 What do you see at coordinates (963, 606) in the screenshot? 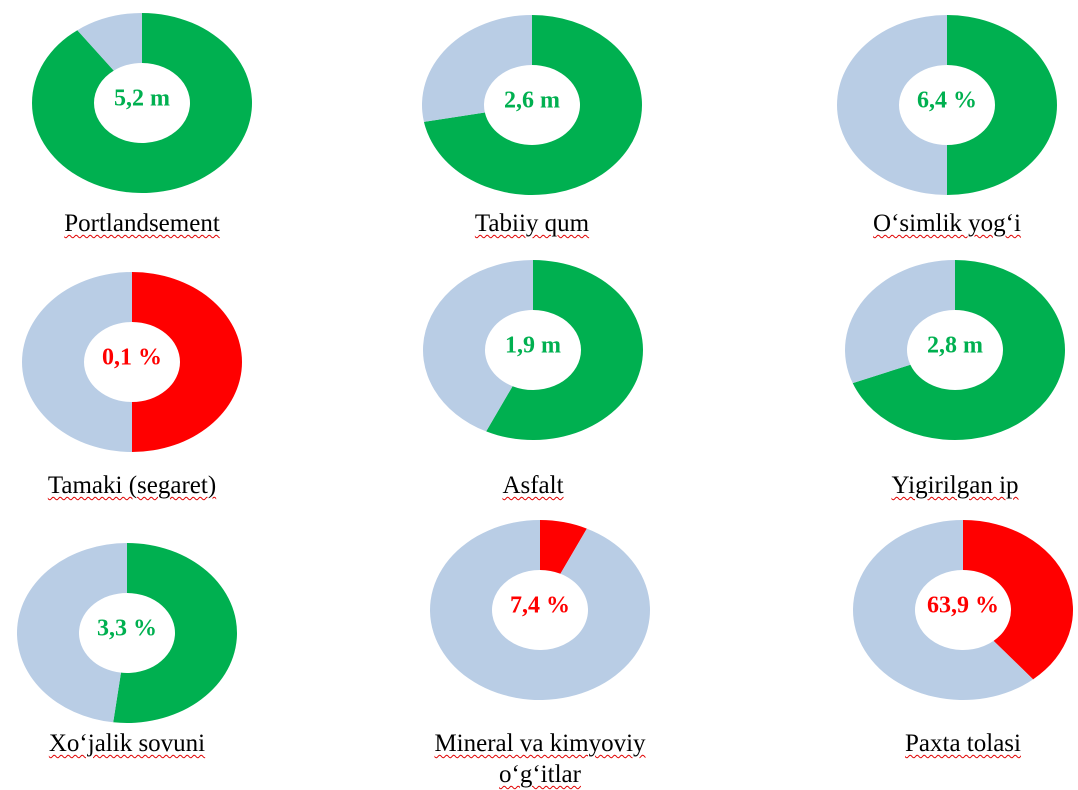
I see `center-label: 63,9 %` at bounding box center [963, 606].